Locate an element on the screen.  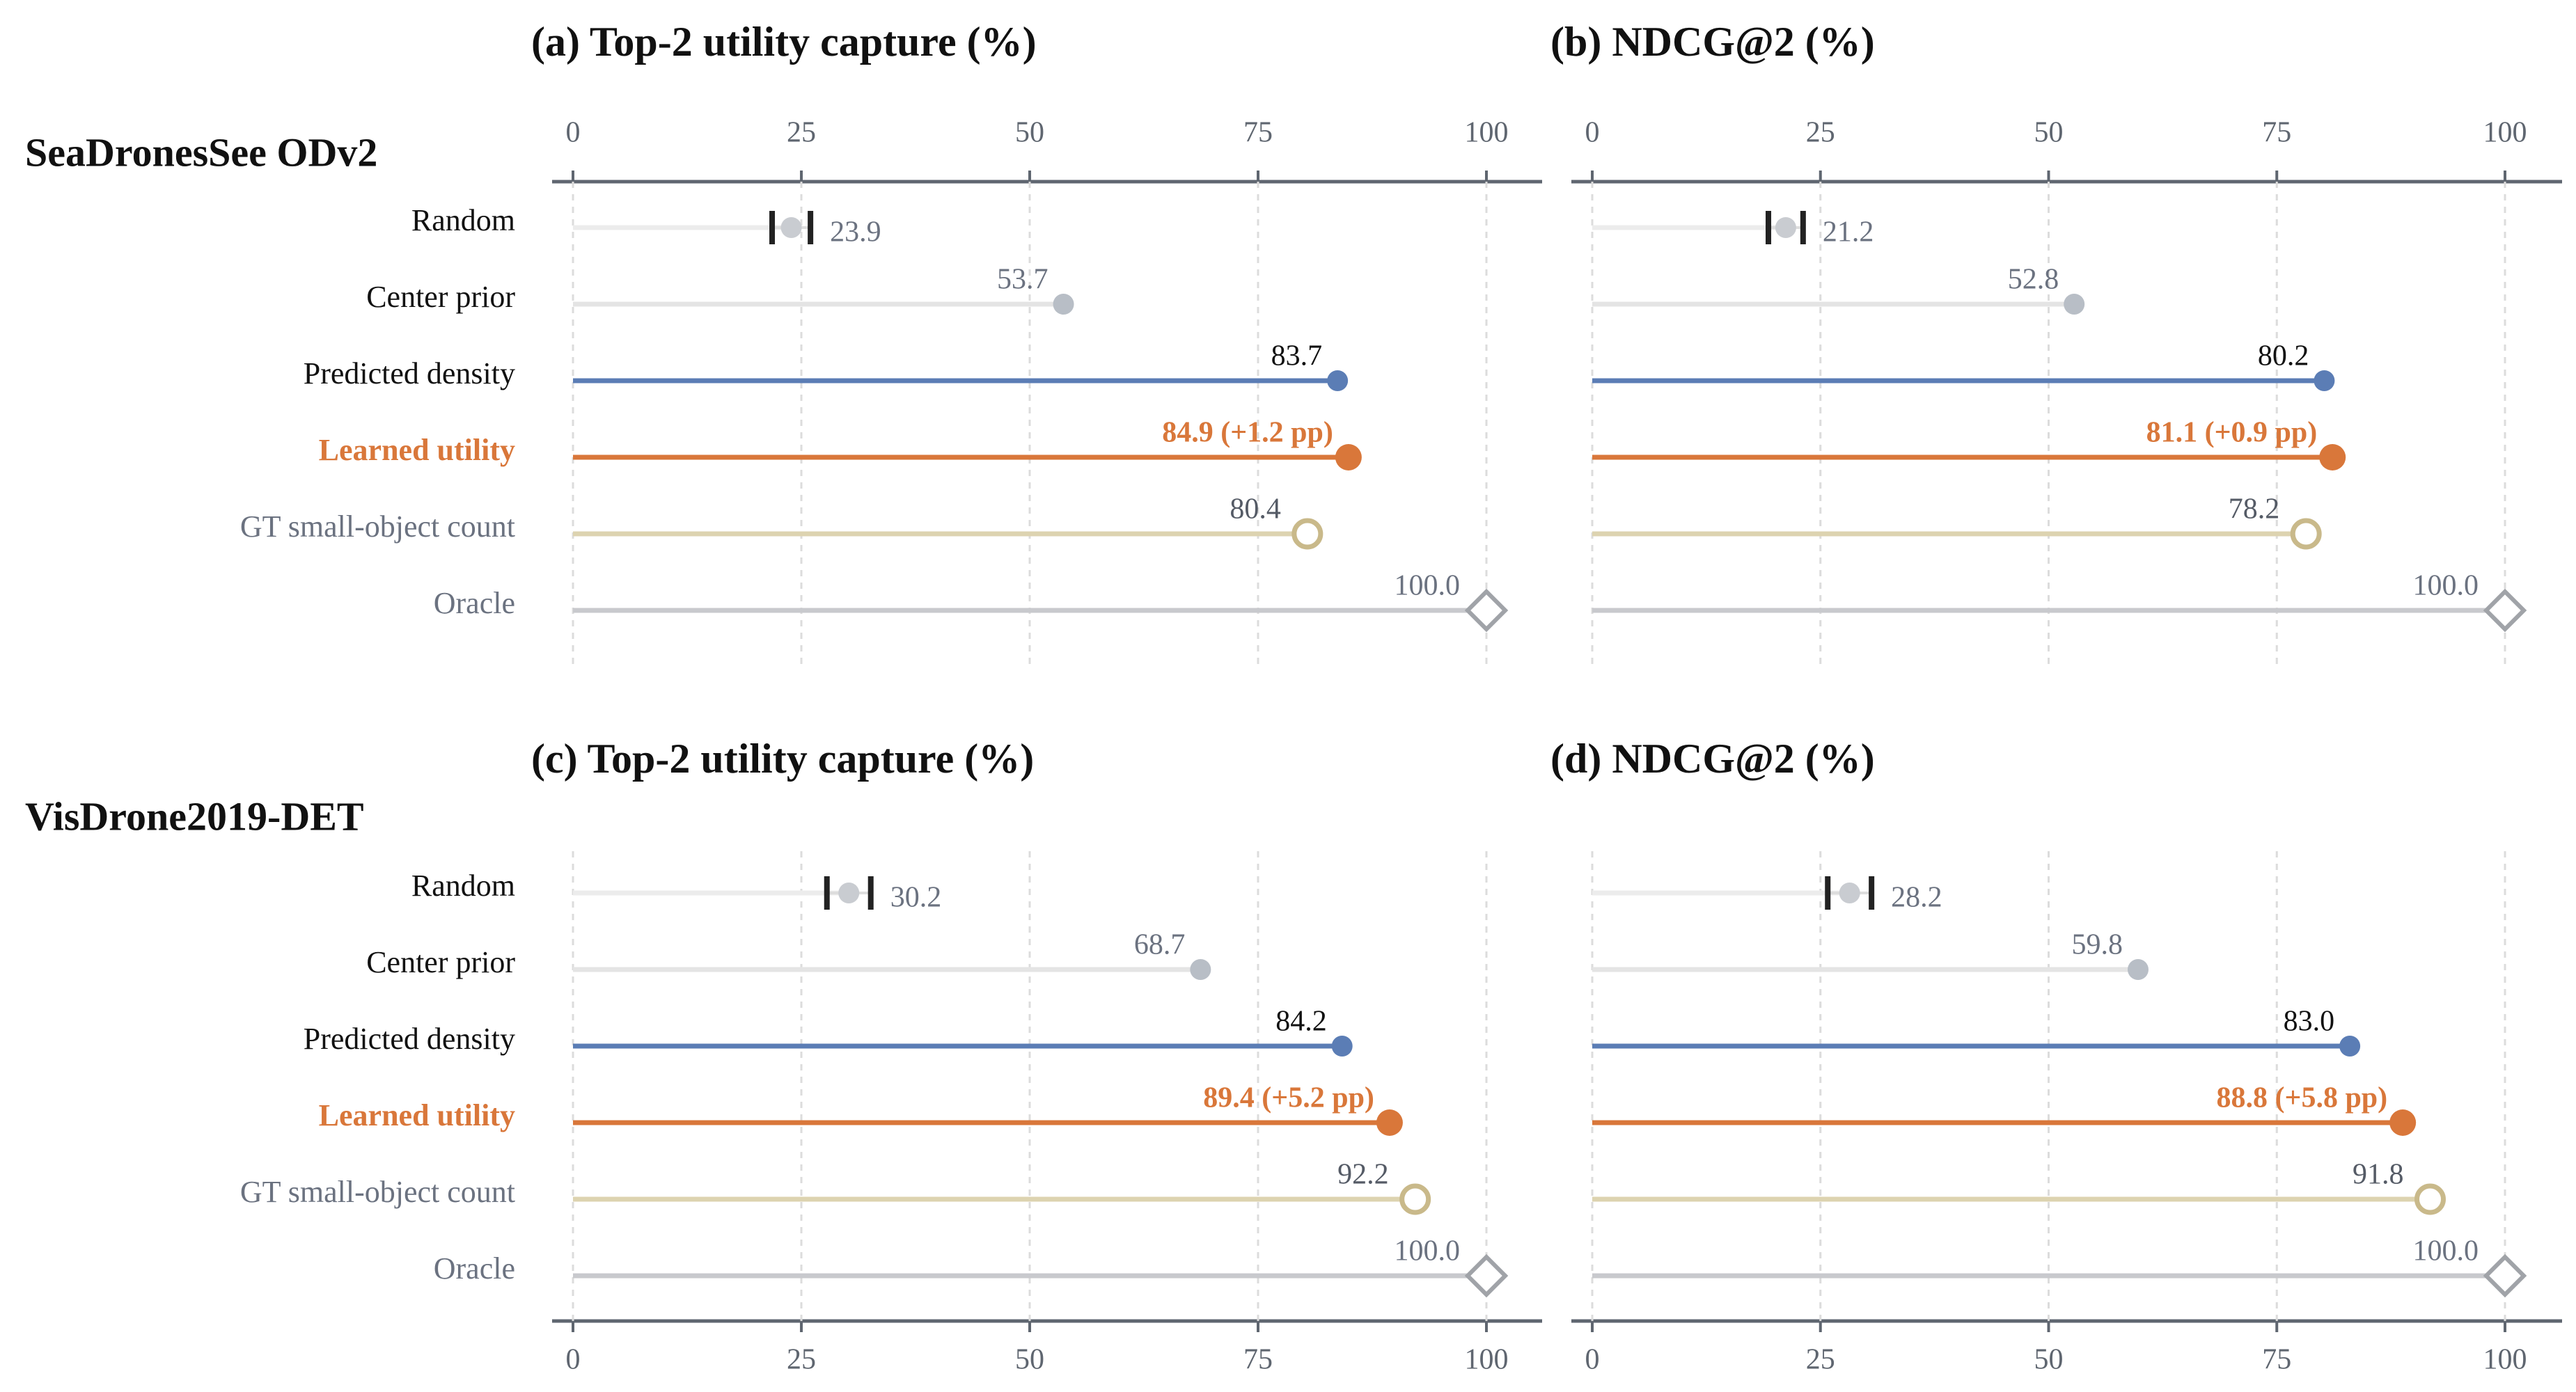
value-label: 30.2 is located at coordinates (916, 898).